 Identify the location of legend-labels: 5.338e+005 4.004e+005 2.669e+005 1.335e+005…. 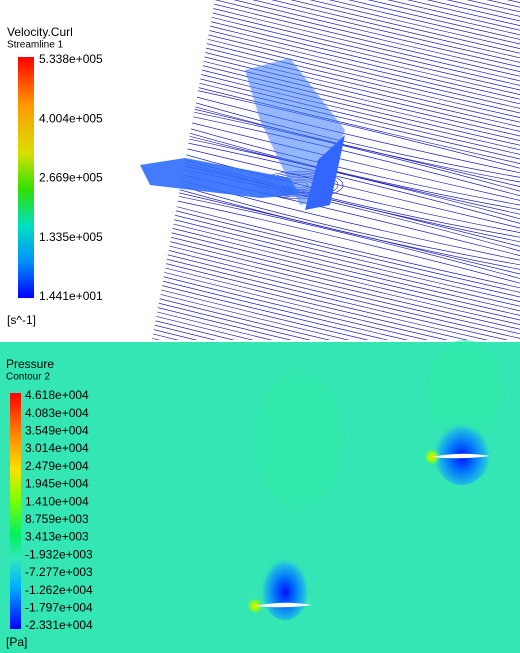
(71, 177).